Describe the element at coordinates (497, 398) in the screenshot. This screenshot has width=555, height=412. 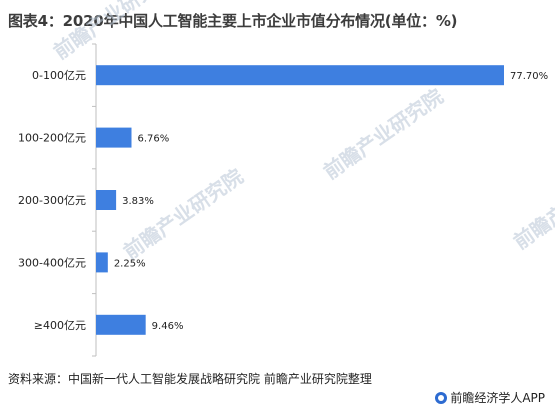
I see `brand-name: 前瞻经济学人APP` at that location.